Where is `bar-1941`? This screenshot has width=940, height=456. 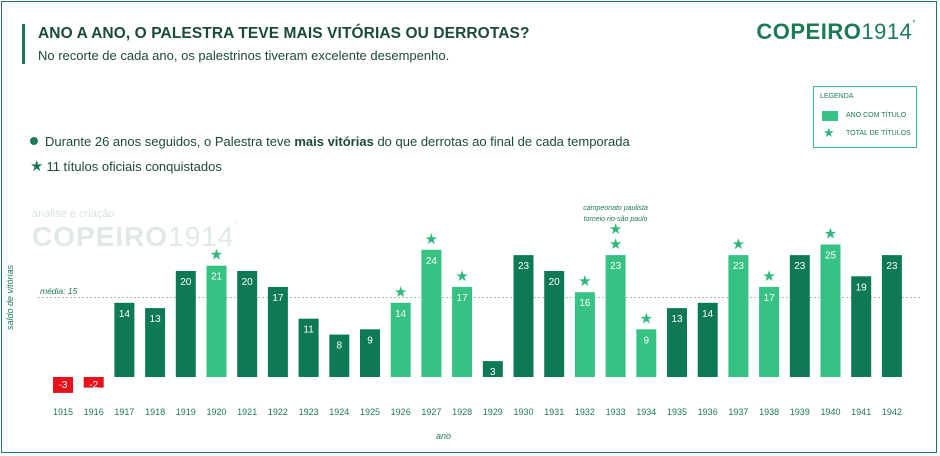 bar-1941 is located at coordinates (861, 326).